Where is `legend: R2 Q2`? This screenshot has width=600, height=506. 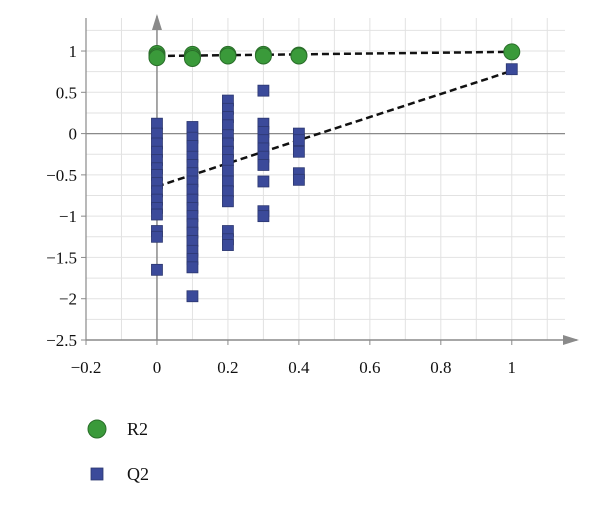 legend: R2 Q2 is located at coordinates (118, 451).